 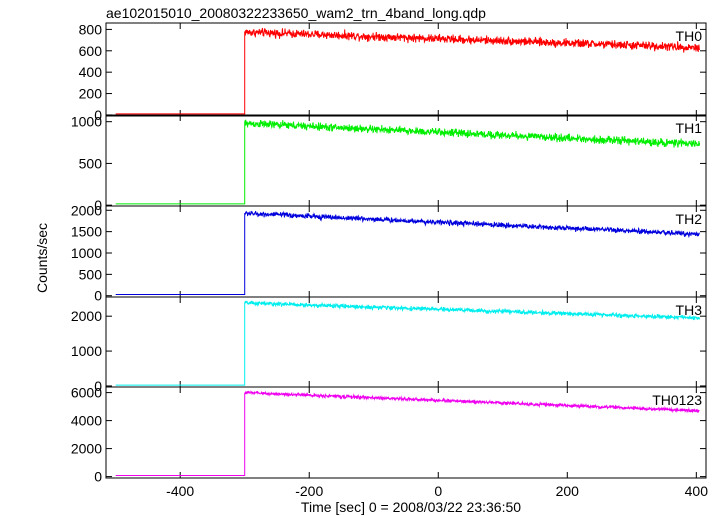 What do you see at coordinates (438, 491) in the screenshot?
I see `x-tick-label: 0` at bounding box center [438, 491].